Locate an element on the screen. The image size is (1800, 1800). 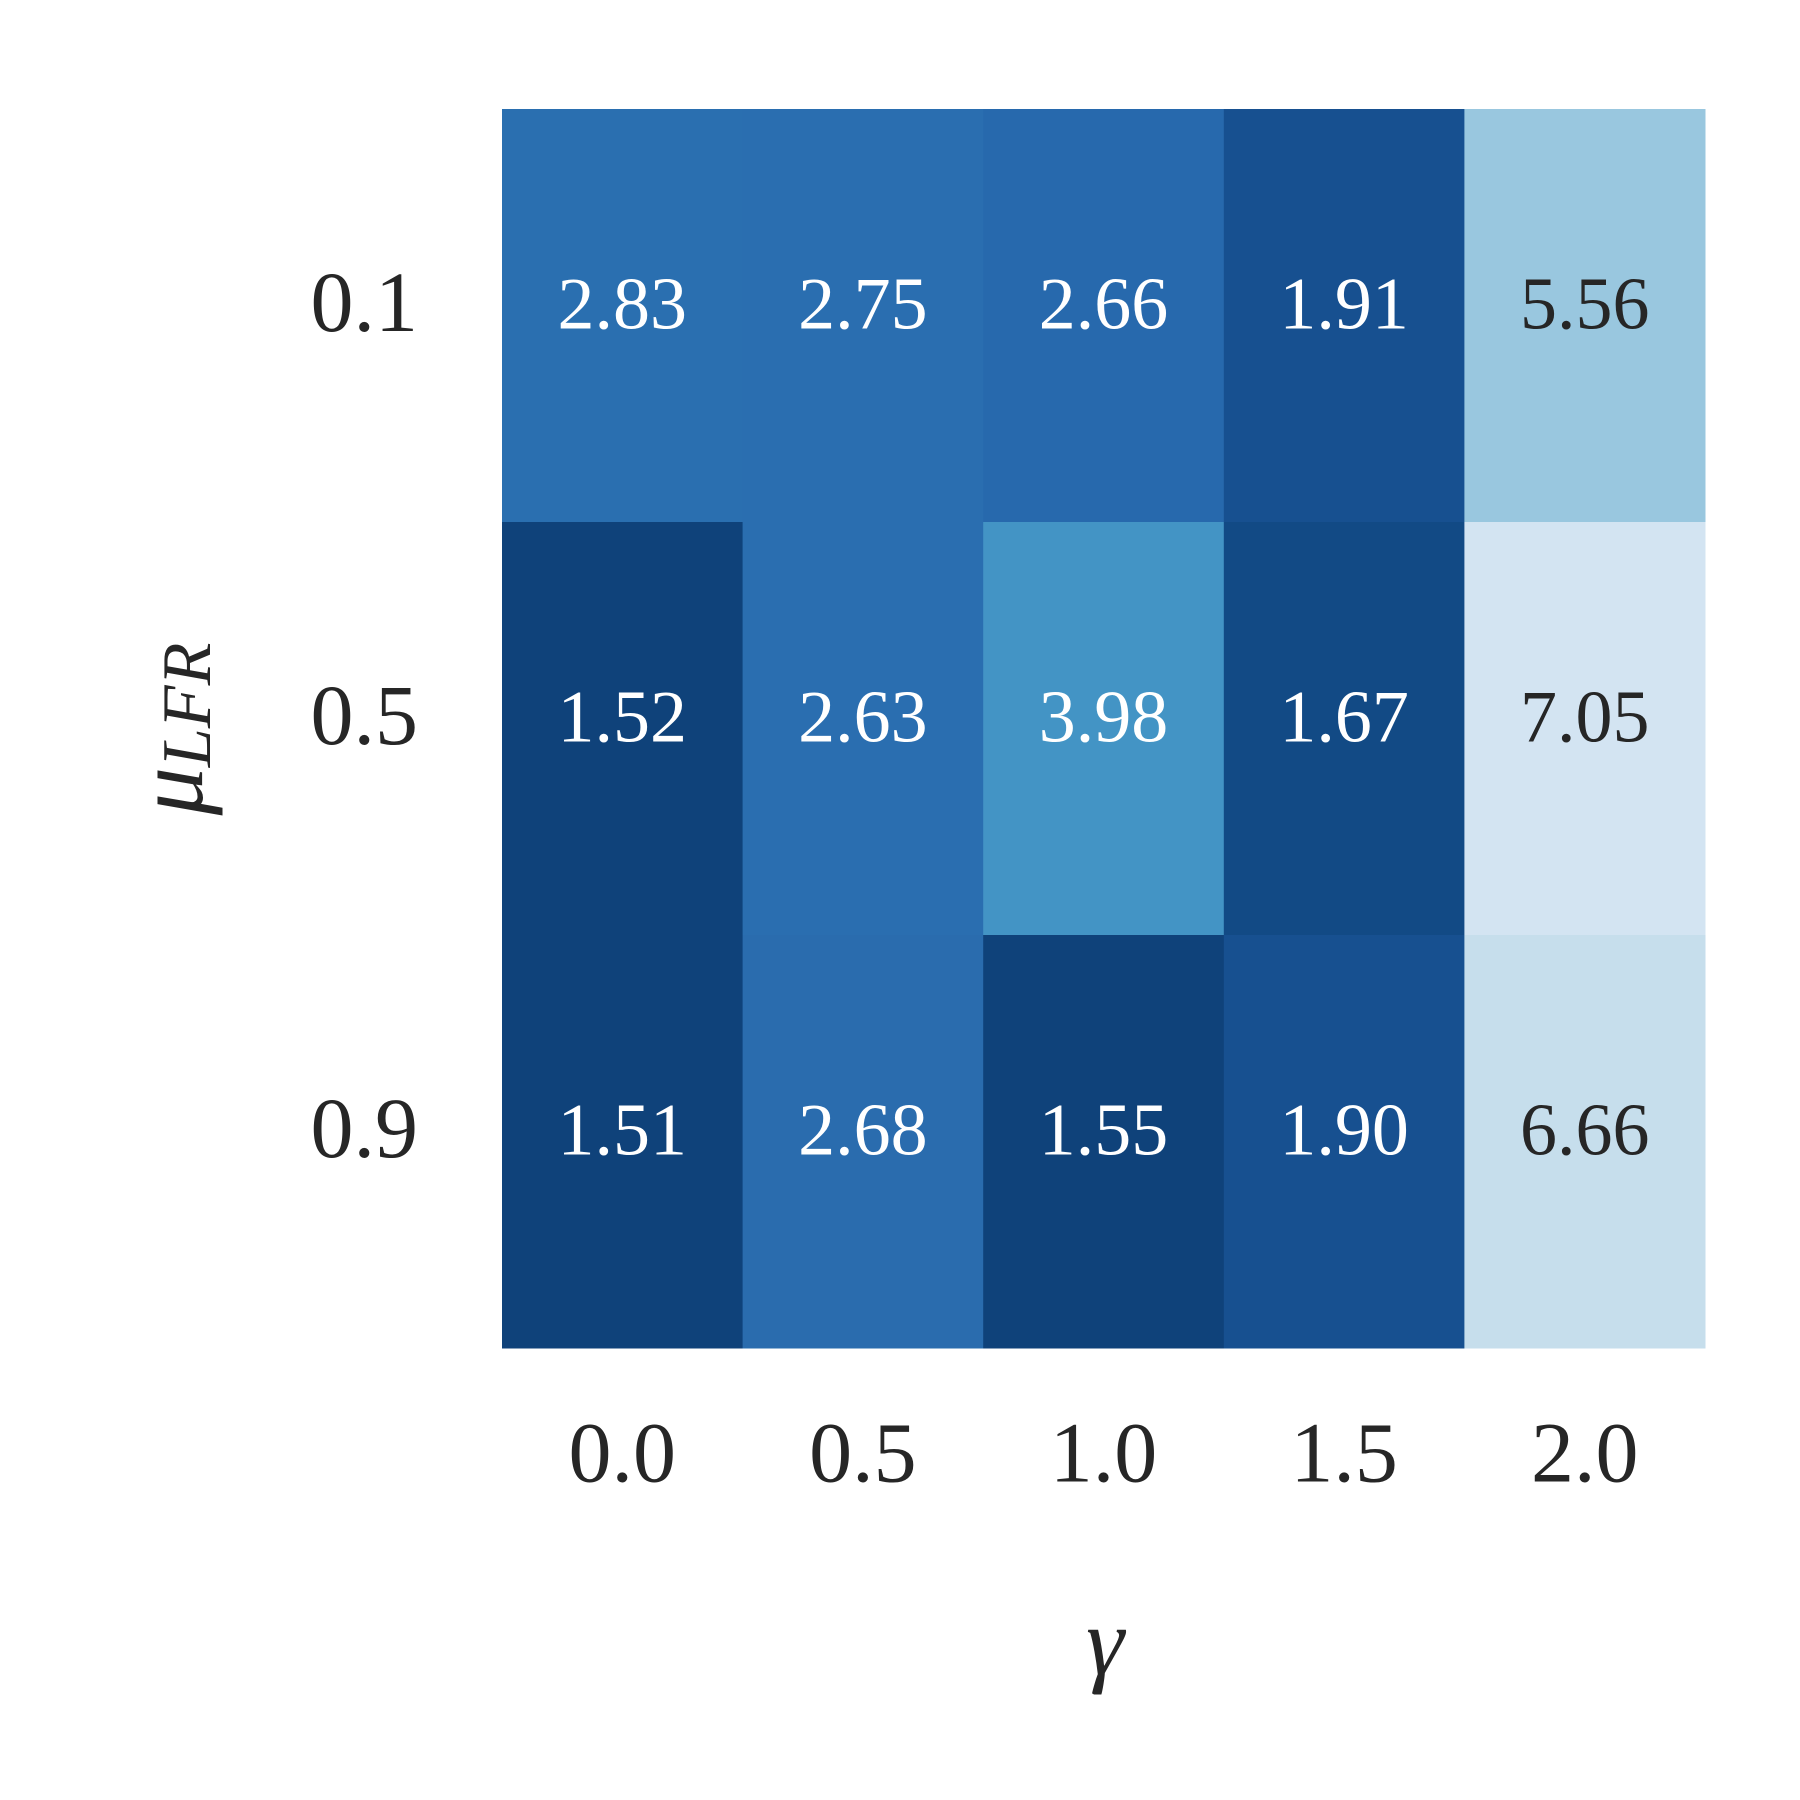
x-tick-label: 1.5 is located at coordinates (1344, 1453).